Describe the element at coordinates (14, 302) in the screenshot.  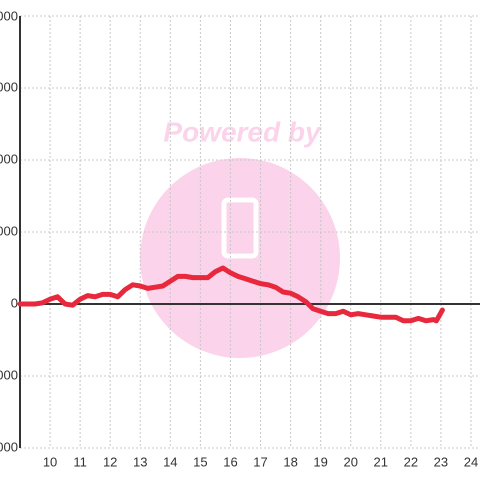
I see `y-tick-label: 0` at that location.